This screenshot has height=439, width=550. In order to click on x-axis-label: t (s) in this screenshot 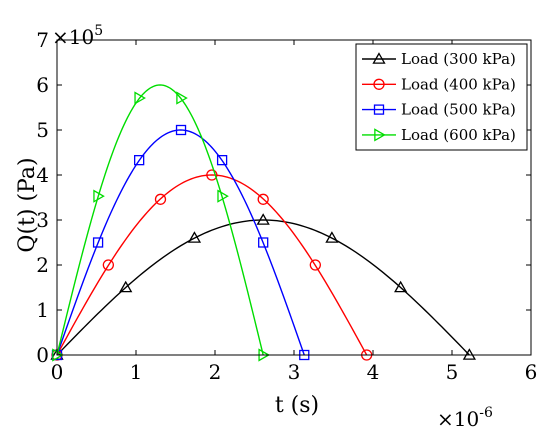, I will do `click(297, 405)`.